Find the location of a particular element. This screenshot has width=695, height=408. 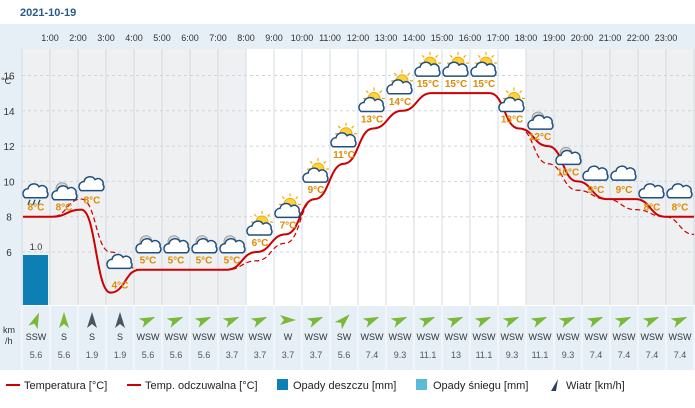

y-tick-label: 10 is located at coordinates (9, 182).